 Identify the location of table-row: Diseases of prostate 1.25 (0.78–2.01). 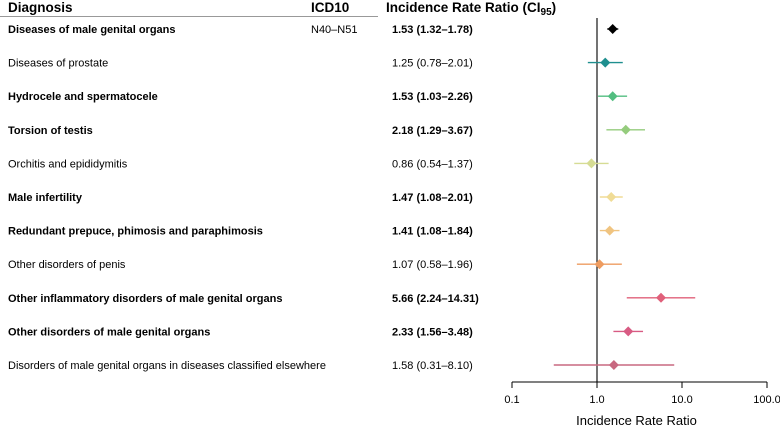
(240, 64).